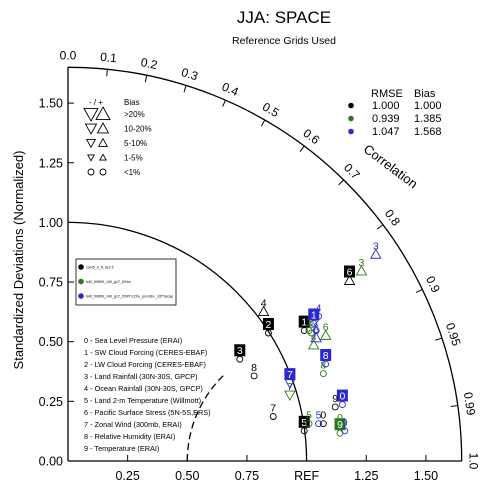 The image size is (496, 488). What do you see at coordinates (428, 119) in the screenshot?
I see `series-bias: 1.385` at bounding box center [428, 119].